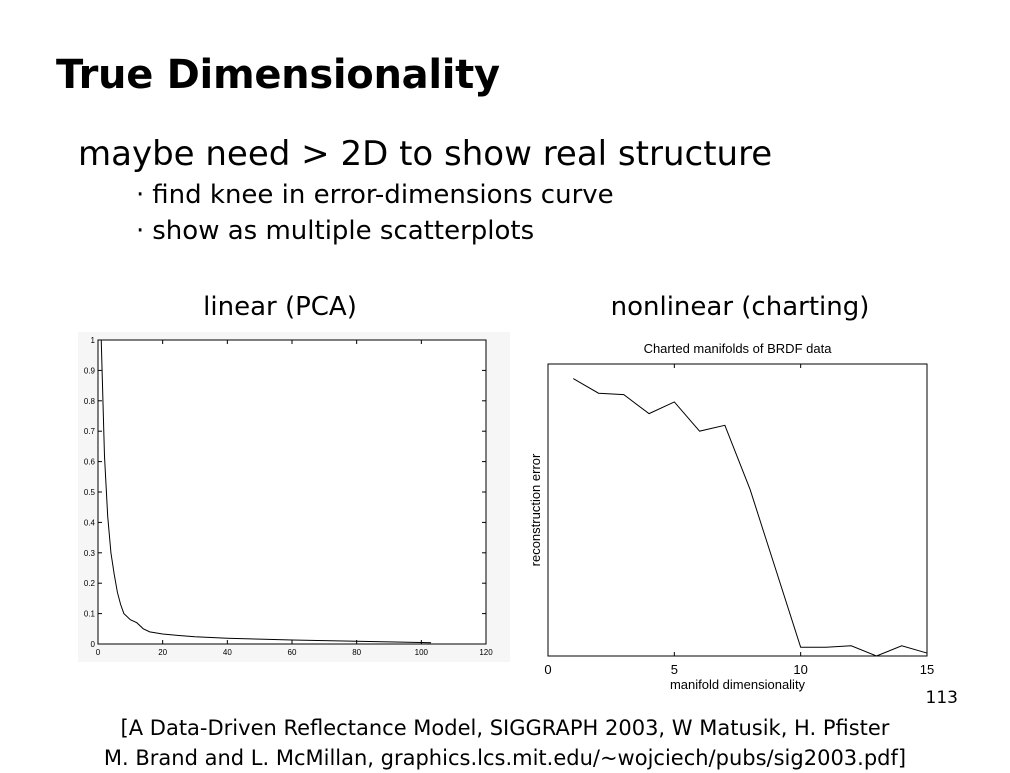 The height and width of the screenshot is (773, 1010). What do you see at coordinates (162, 652) in the screenshot?
I see `x-tick-label: 20` at bounding box center [162, 652].